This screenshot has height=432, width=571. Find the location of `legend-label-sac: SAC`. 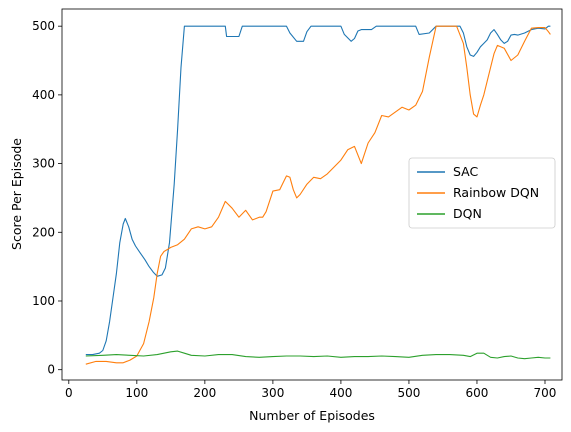

legend-label-sac: SAC is located at coordinates (465, 171).